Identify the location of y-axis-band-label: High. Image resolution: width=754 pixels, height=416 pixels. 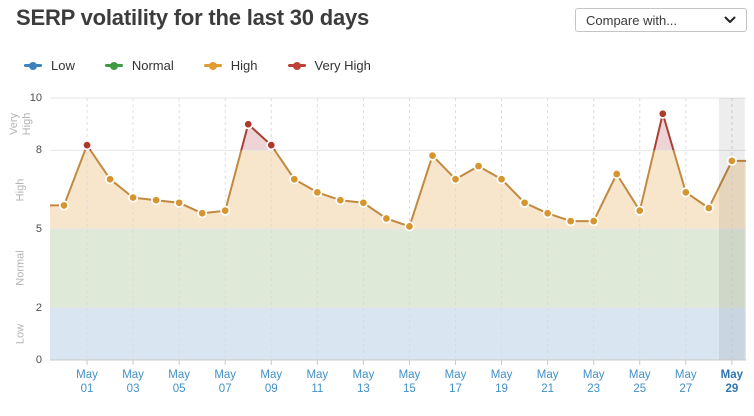
(20, 189).